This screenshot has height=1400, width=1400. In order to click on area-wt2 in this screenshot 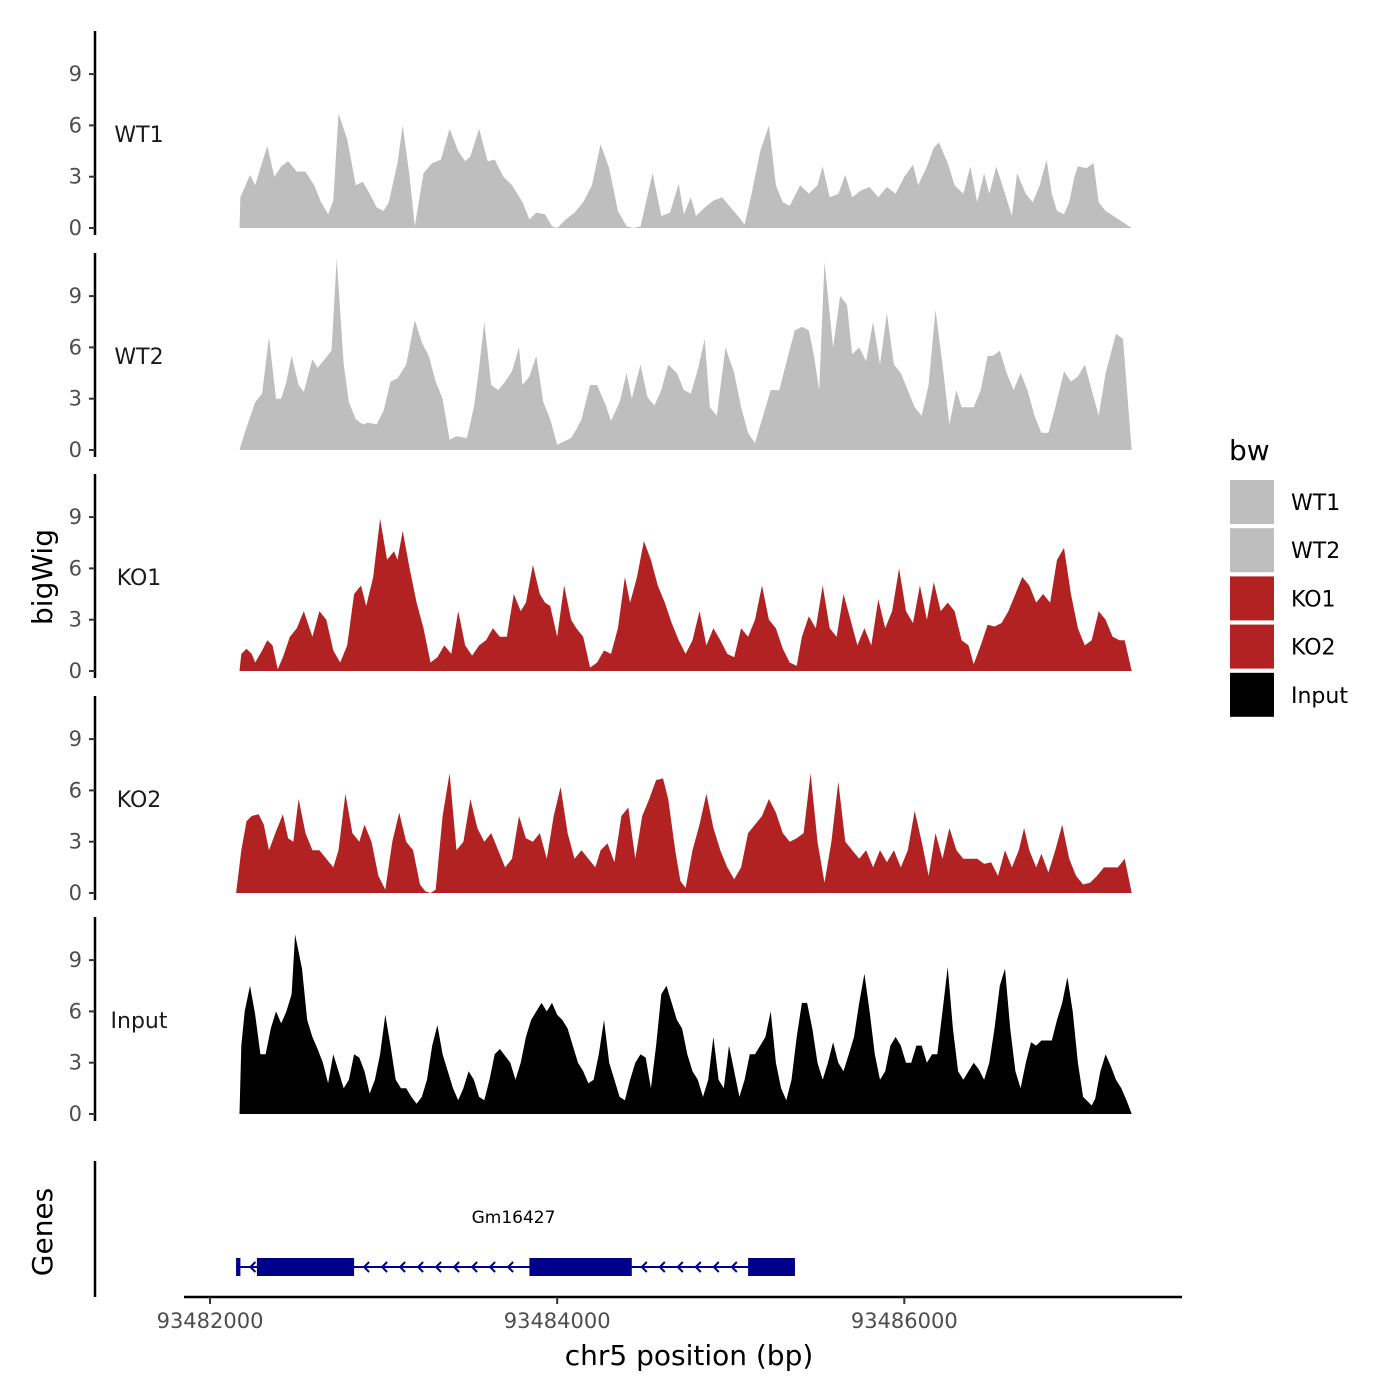, I will do `click(685, 354)`.